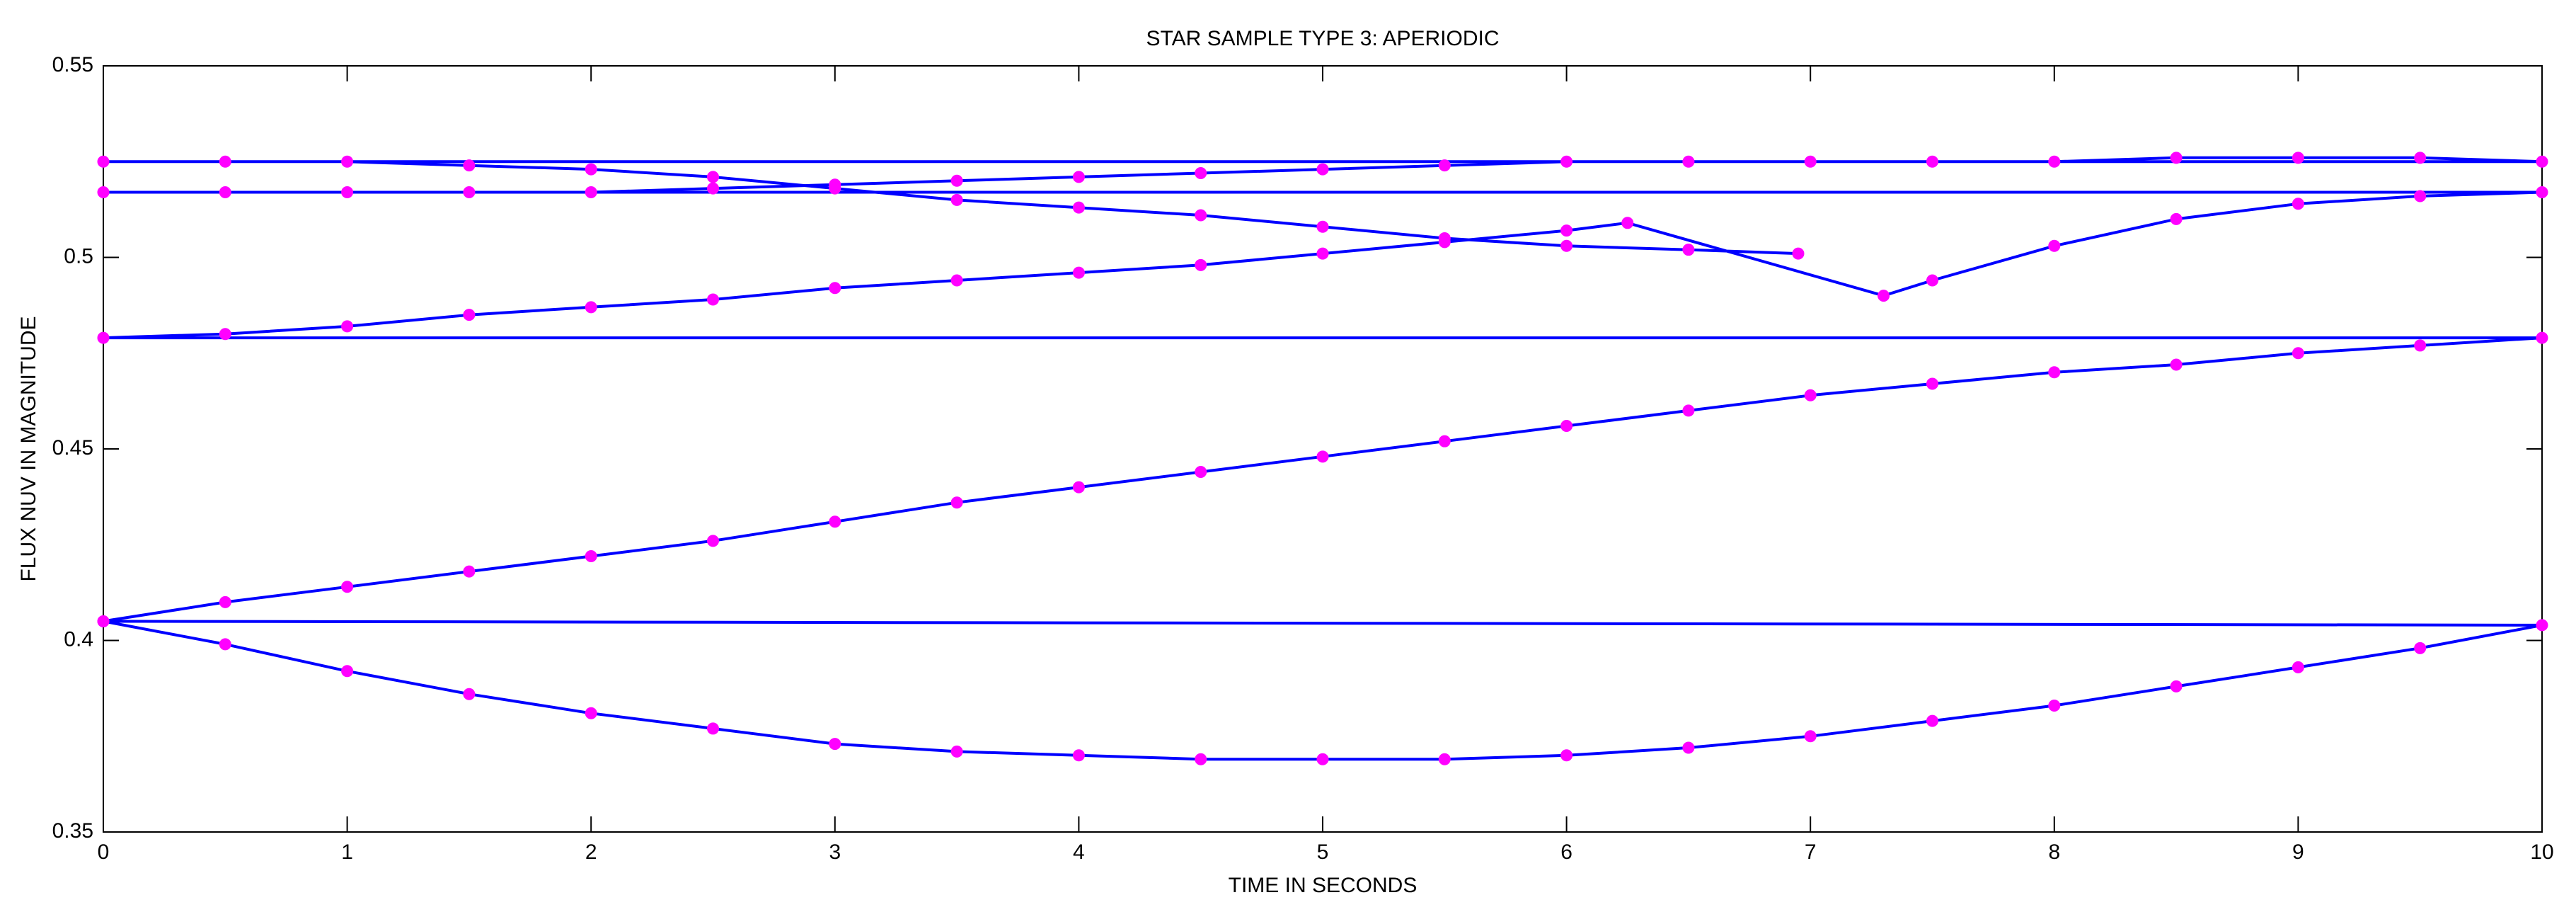 This screenshot has height=912, width=2576. I want to click on x-tick-label: 9, so click(2298, 852).